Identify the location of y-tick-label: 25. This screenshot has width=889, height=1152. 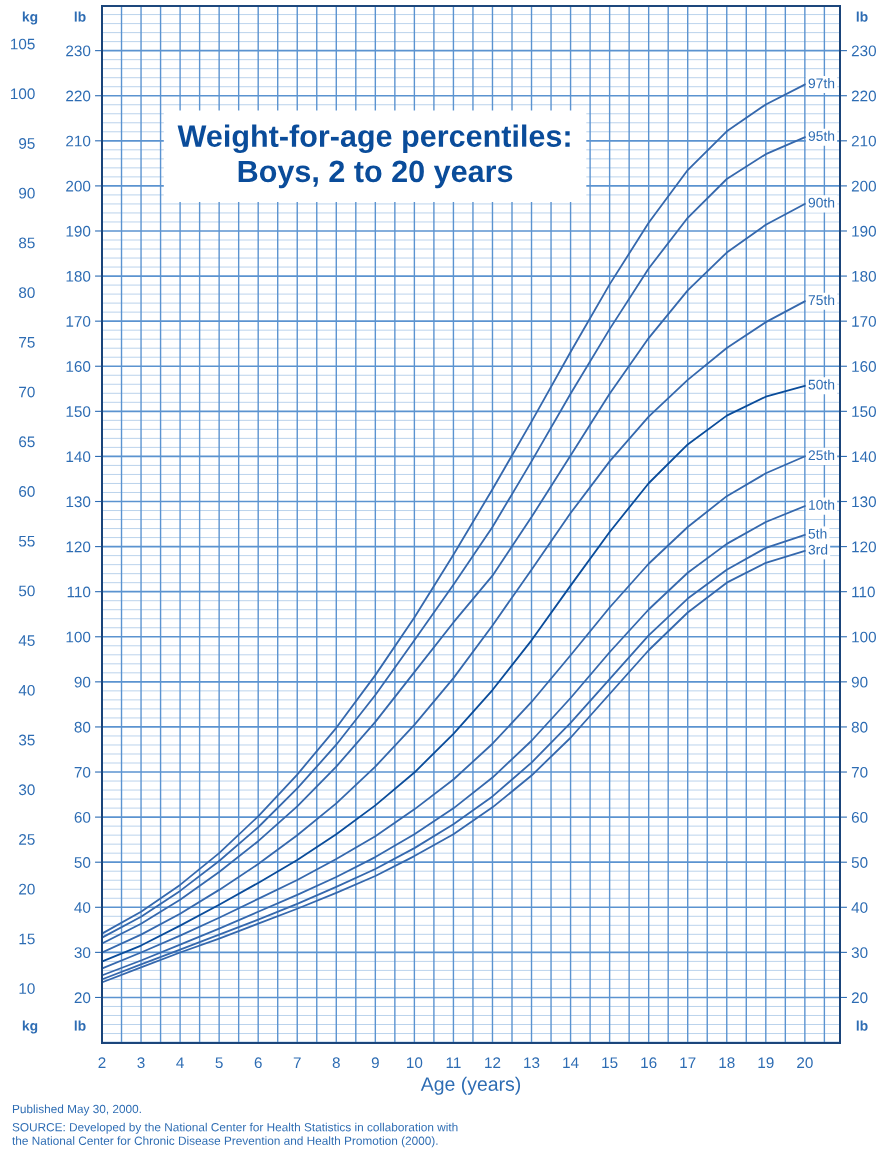
(27, 839).